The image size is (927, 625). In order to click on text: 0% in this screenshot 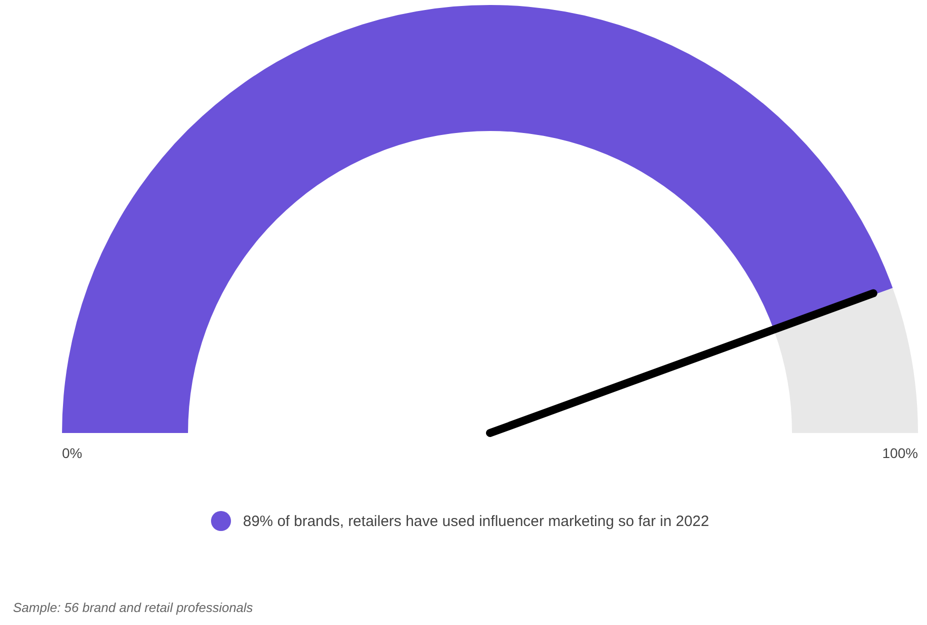, I will do `click(72, 453)`.